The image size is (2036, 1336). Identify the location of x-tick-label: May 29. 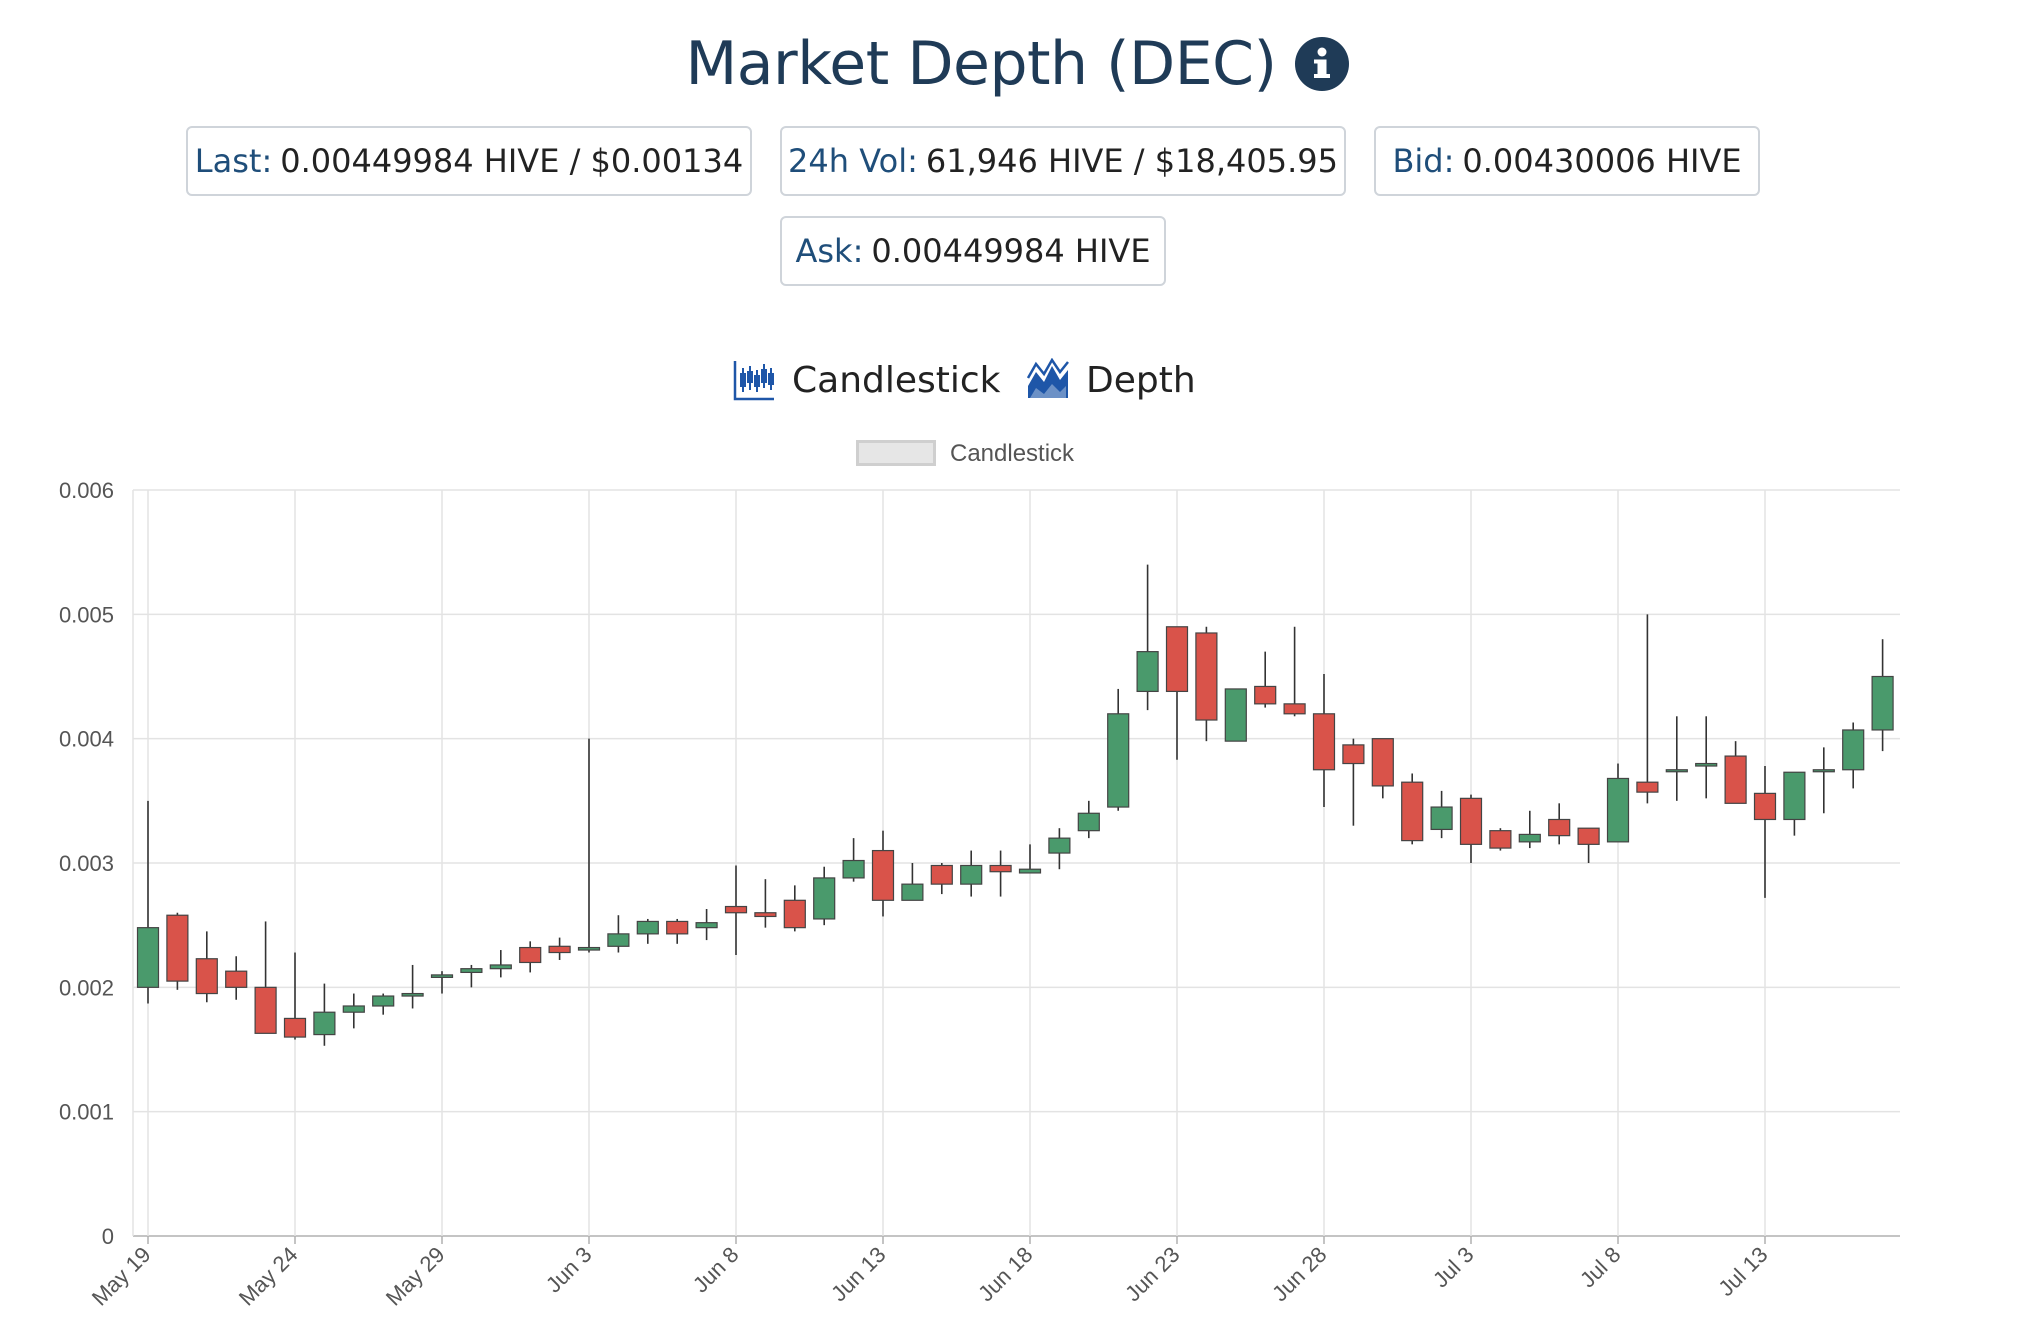
(415, 1276).